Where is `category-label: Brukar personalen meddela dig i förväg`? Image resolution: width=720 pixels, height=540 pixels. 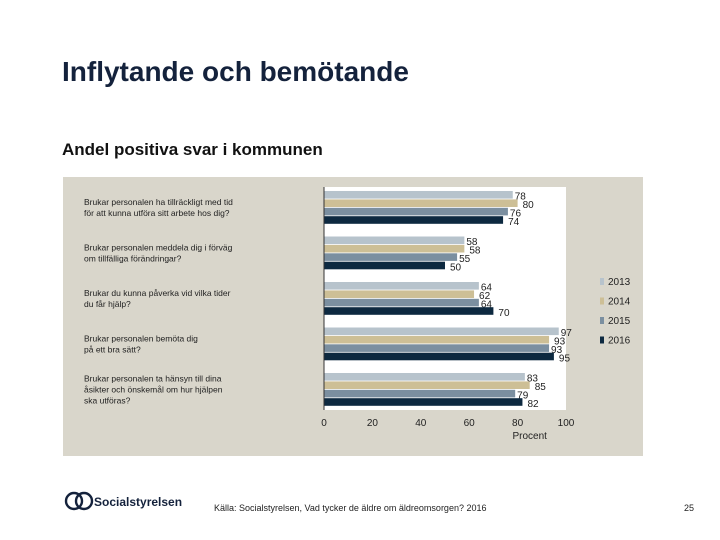
category-label: Brukar personalen meddela dig i förväg is located at coordinates (158, 247).